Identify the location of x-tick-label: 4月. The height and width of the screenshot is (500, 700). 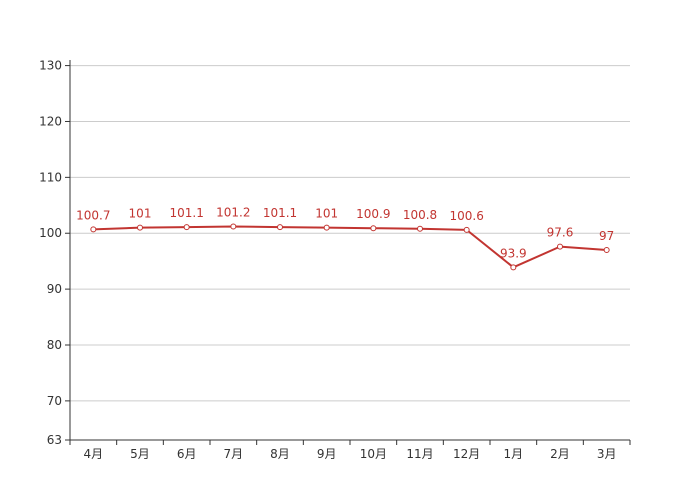
(94, 454).